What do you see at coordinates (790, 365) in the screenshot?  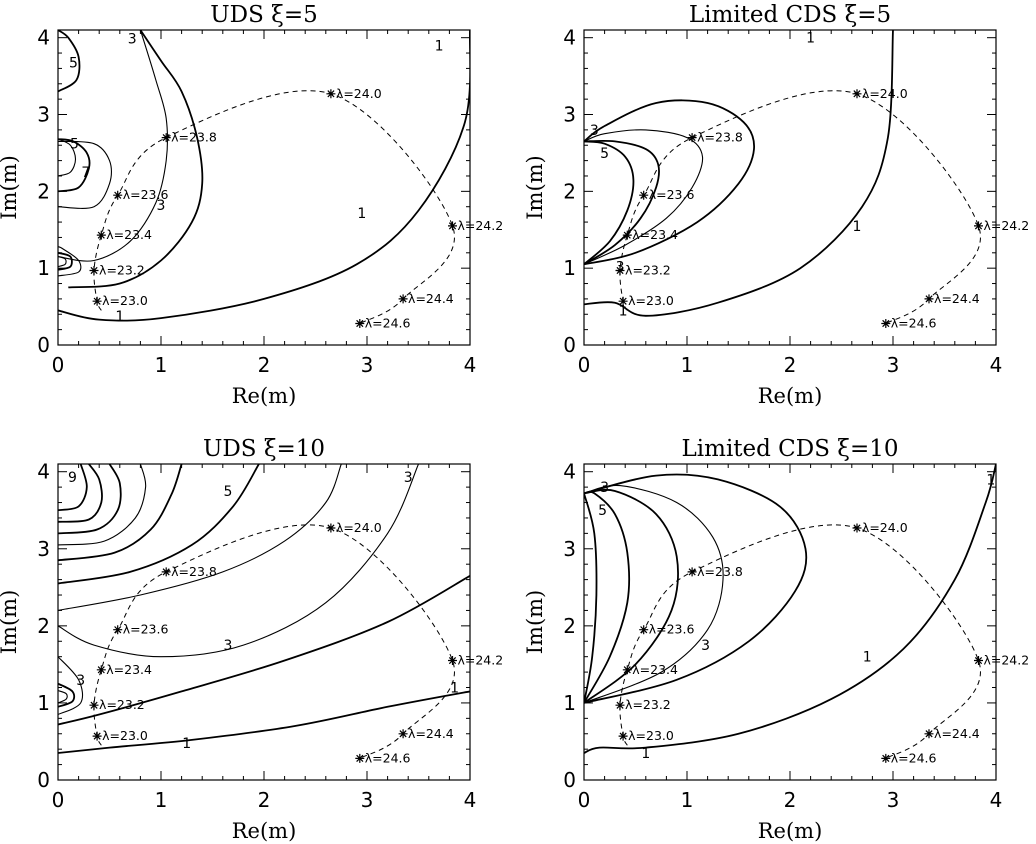 I see `x-tick-label: 2` at bounding box center [790, 365].